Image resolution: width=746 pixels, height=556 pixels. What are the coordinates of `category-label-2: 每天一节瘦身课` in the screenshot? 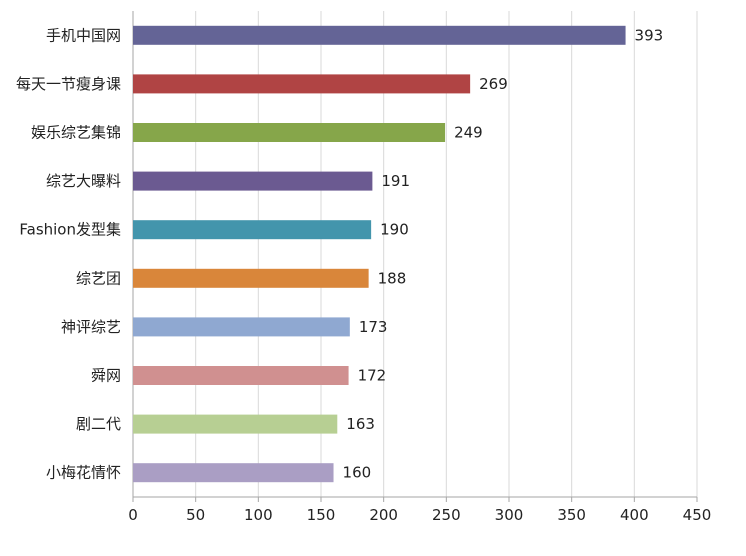 It's located at (68, 84).